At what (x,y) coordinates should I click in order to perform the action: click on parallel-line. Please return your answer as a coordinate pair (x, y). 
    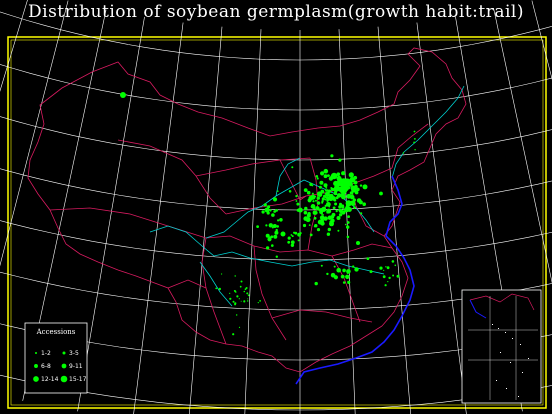
    Looking at the image, I should click on (276, 138).